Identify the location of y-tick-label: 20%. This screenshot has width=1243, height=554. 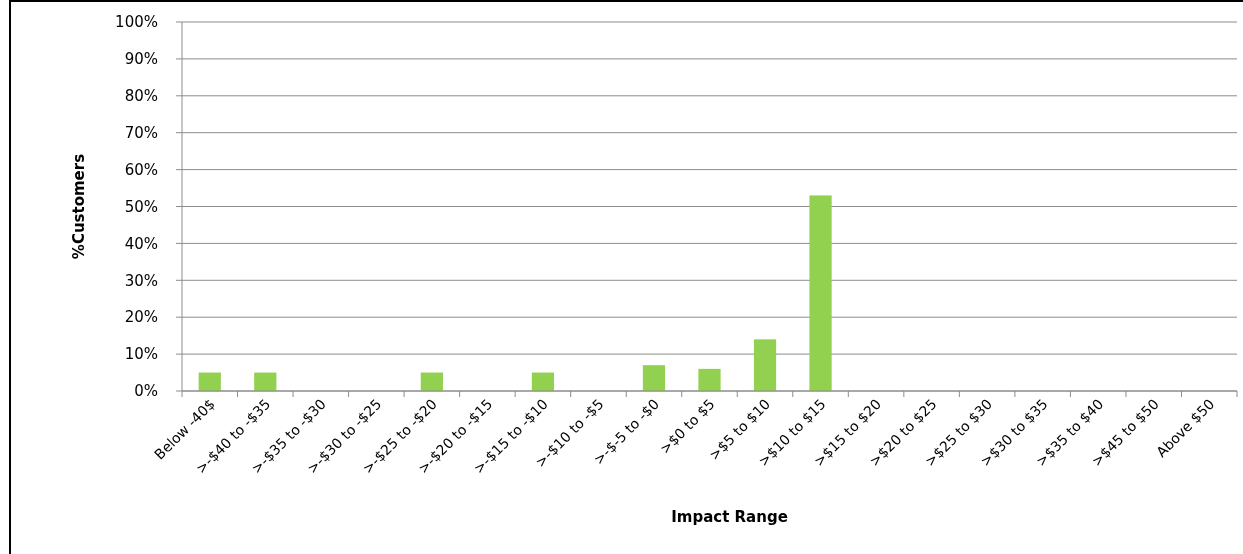
(141, 317).